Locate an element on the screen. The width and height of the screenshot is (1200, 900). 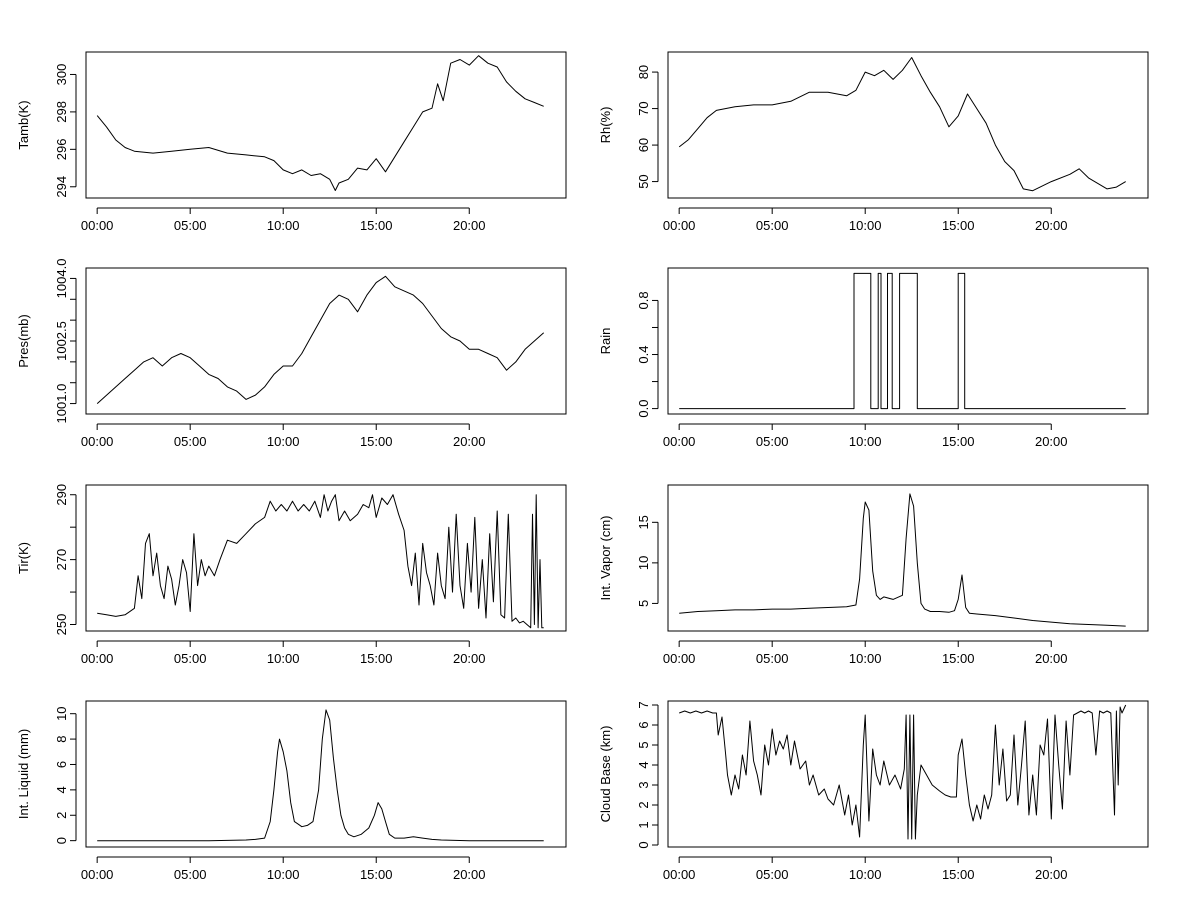
y-axis-title: Int. Vapor (cm) is located at coordinates (605, 557).